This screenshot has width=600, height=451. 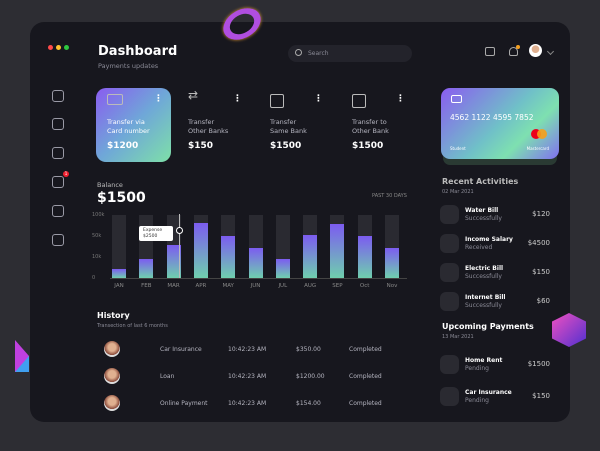 I want to click on x-tick-label: FEB, so click(x=146, y=286).